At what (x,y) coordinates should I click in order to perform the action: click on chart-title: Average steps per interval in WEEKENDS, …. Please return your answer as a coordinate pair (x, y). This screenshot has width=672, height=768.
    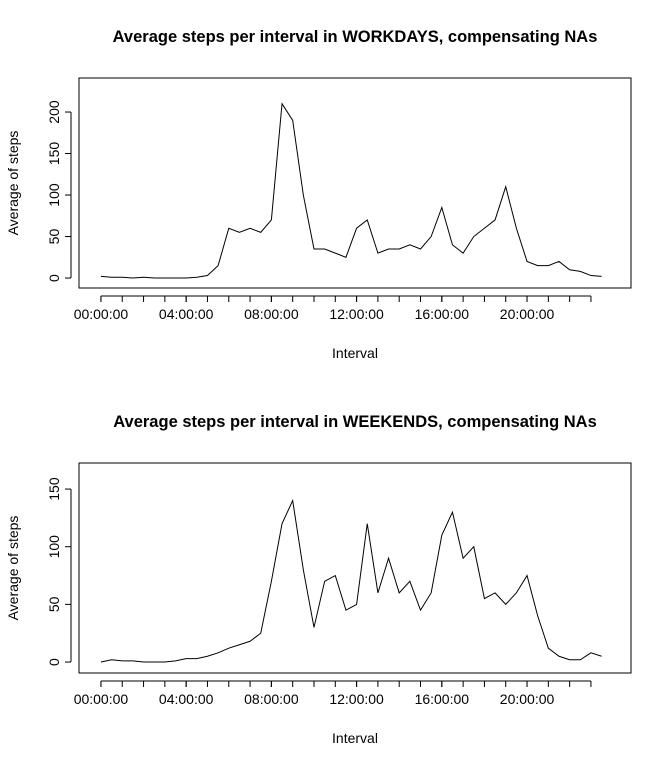
    Looking at the image, I should click on (355, 422).